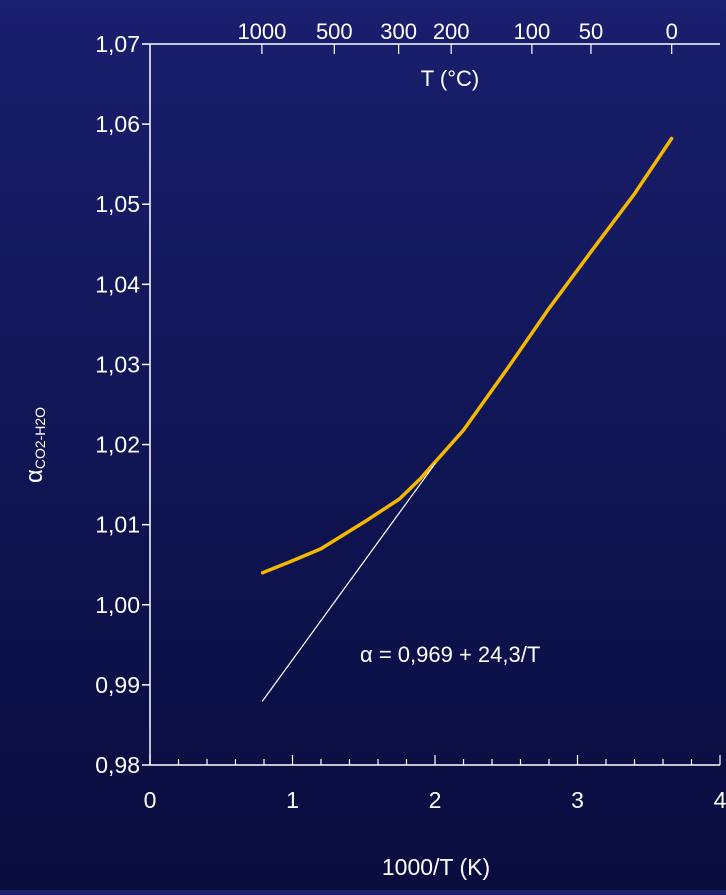  Describe the element at coordinates (398, 31) in the screenshot. I see `top-tick-label: 300` at that location.